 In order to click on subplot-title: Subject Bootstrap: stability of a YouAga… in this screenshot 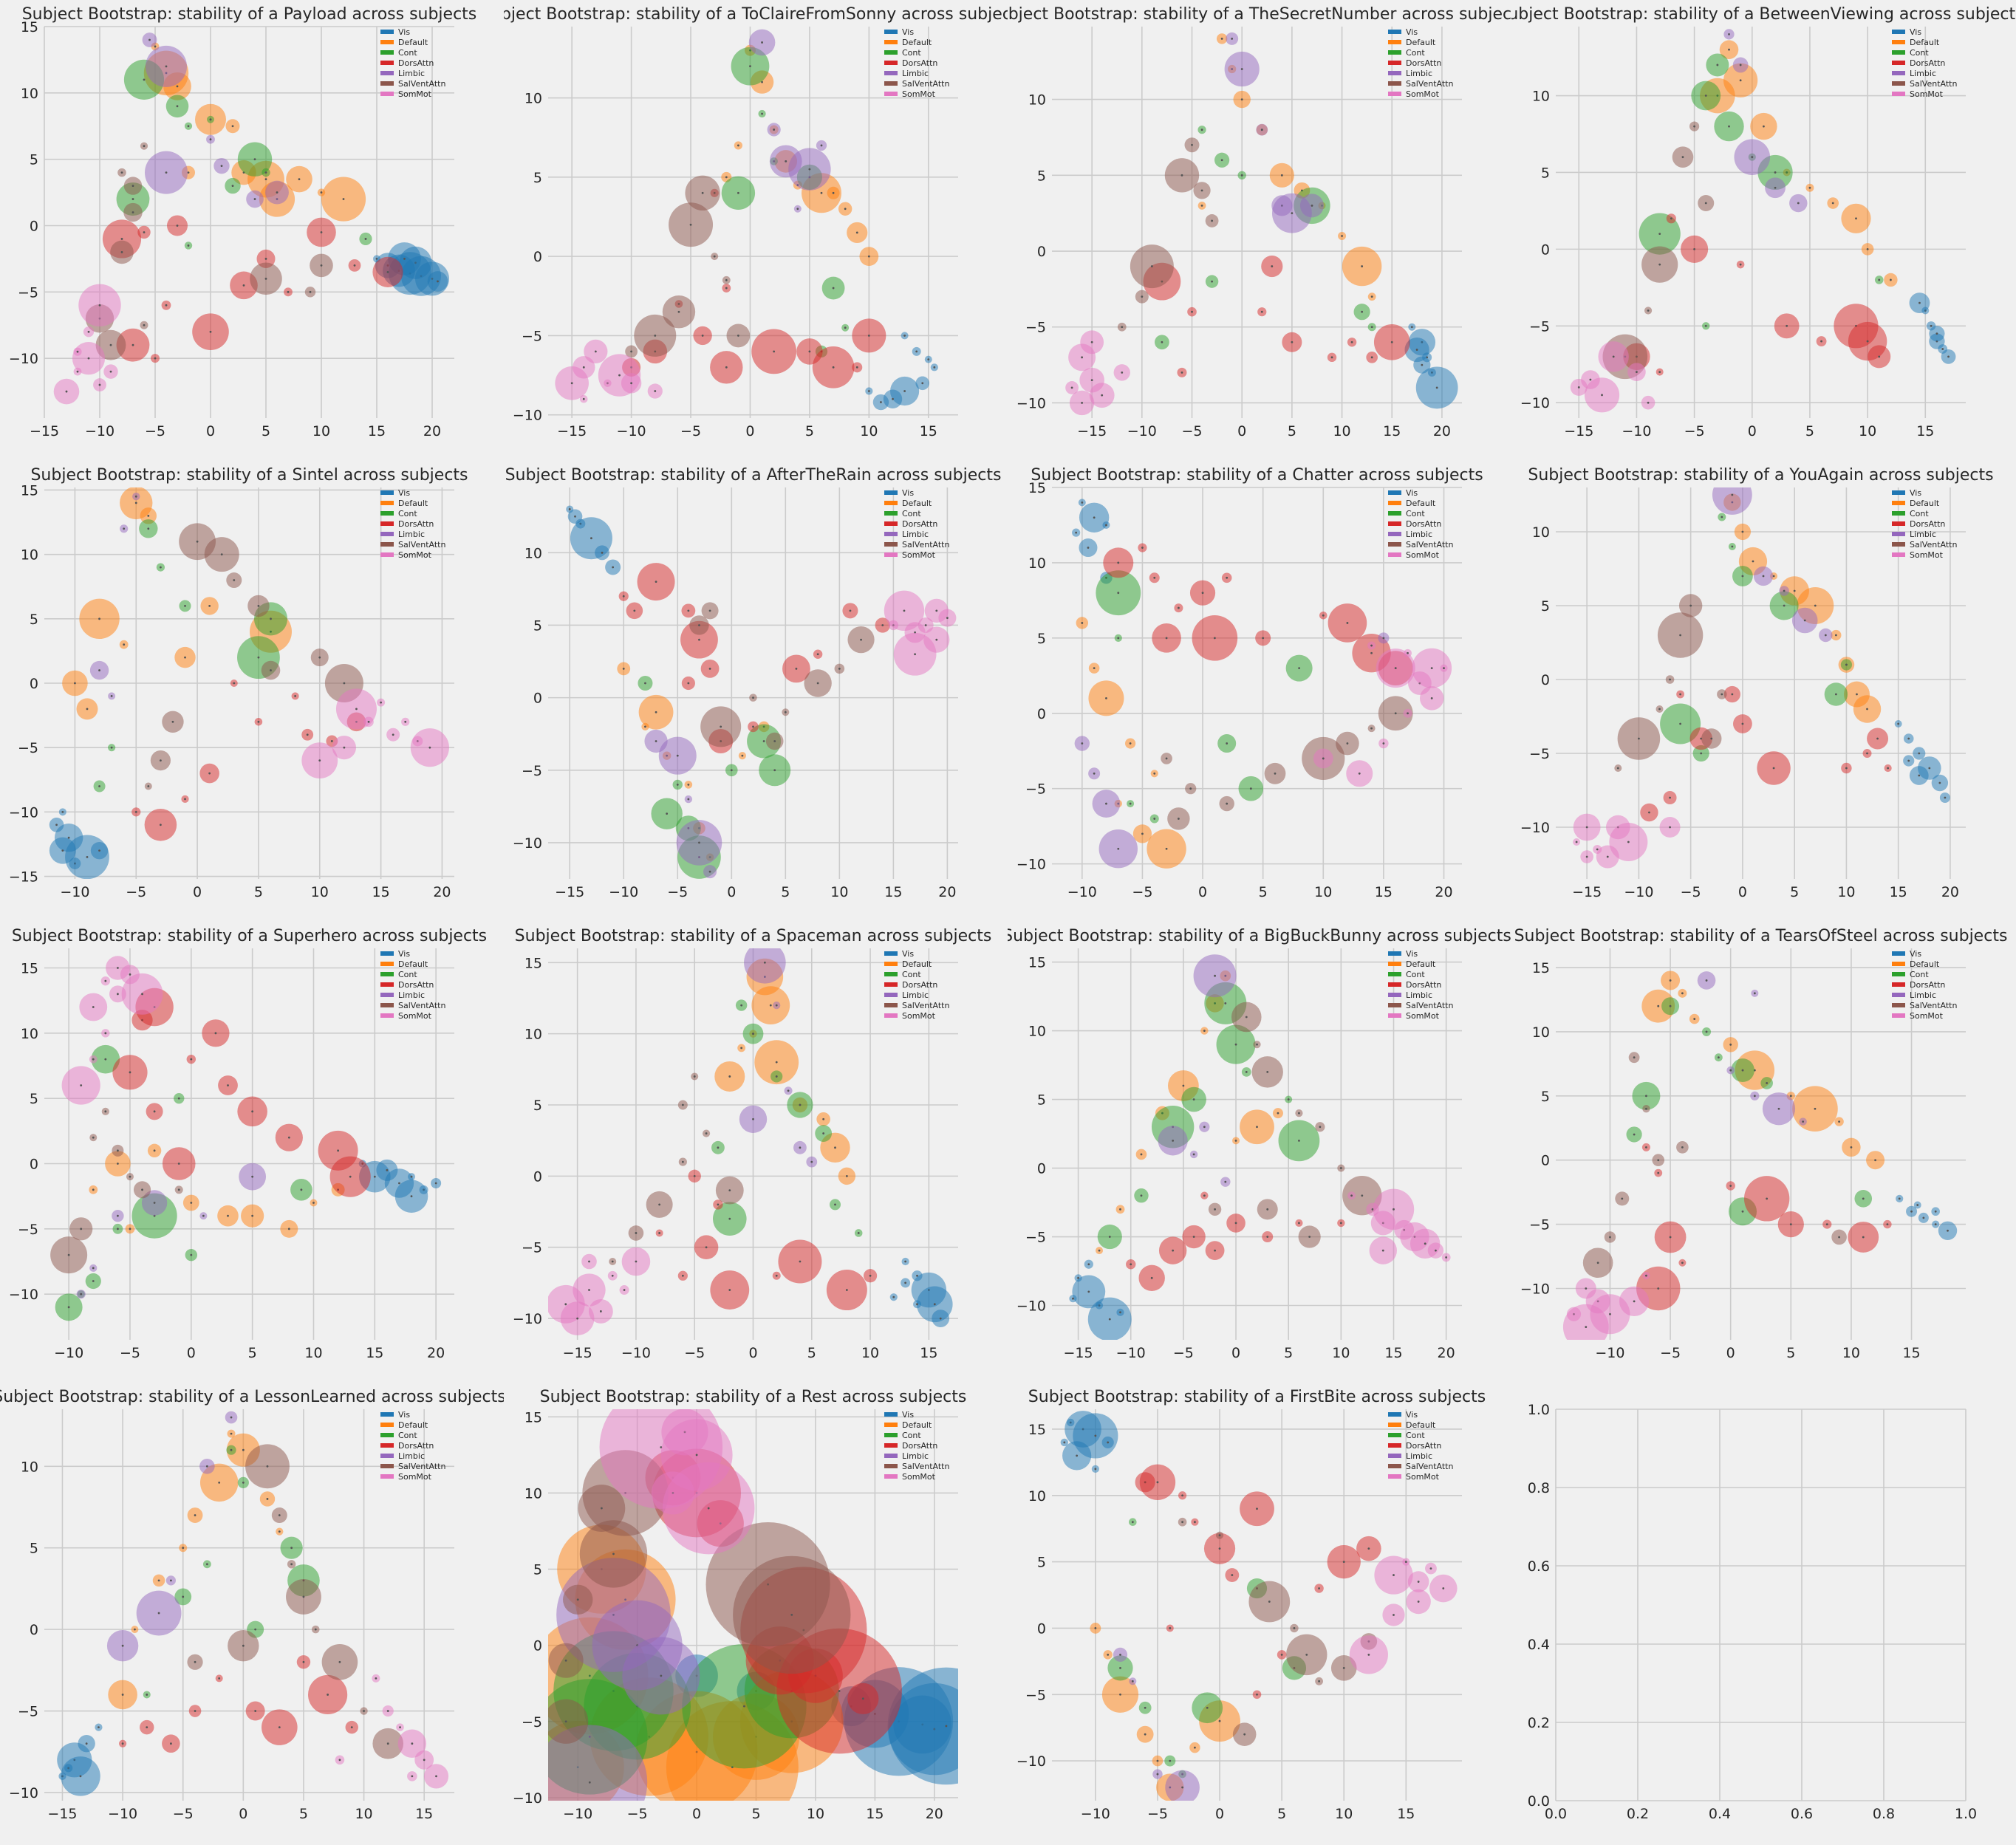, I will do `click(1760, 475)`.